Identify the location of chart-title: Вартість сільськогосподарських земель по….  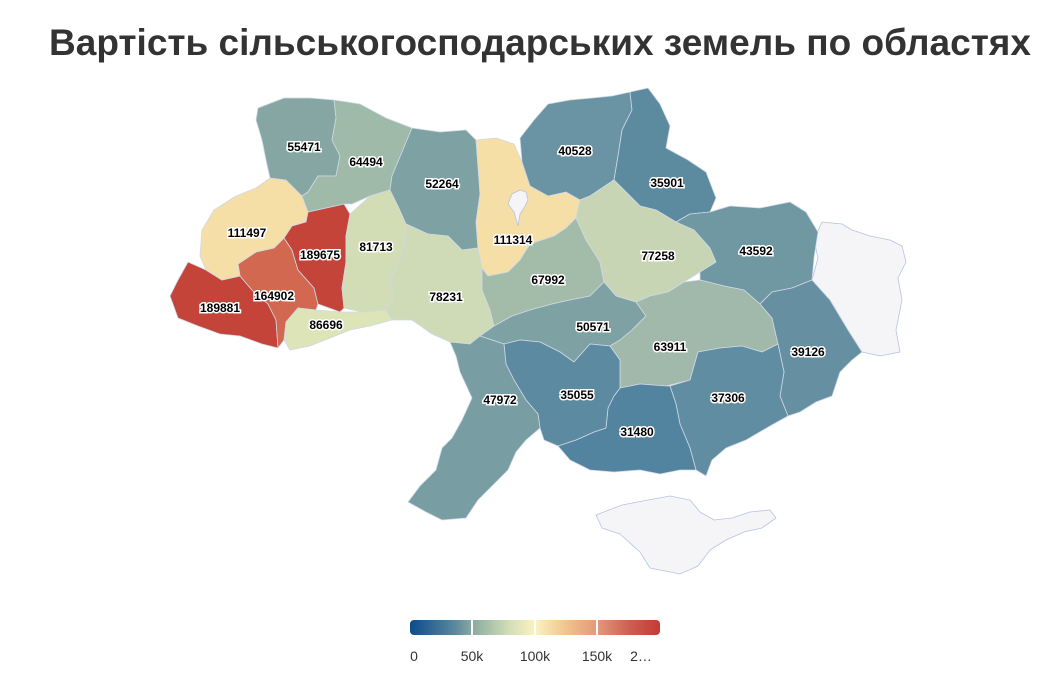
(540, 42).